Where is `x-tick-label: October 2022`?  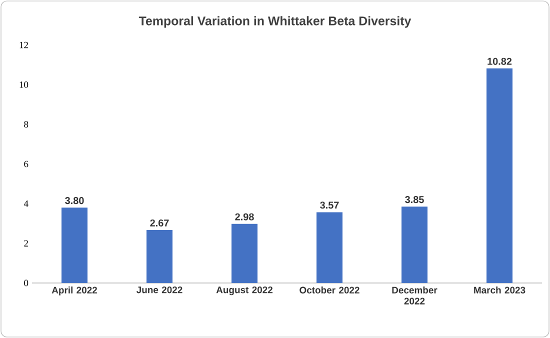
x-tick-label: October 2022 is located at coordinates (330, 290).